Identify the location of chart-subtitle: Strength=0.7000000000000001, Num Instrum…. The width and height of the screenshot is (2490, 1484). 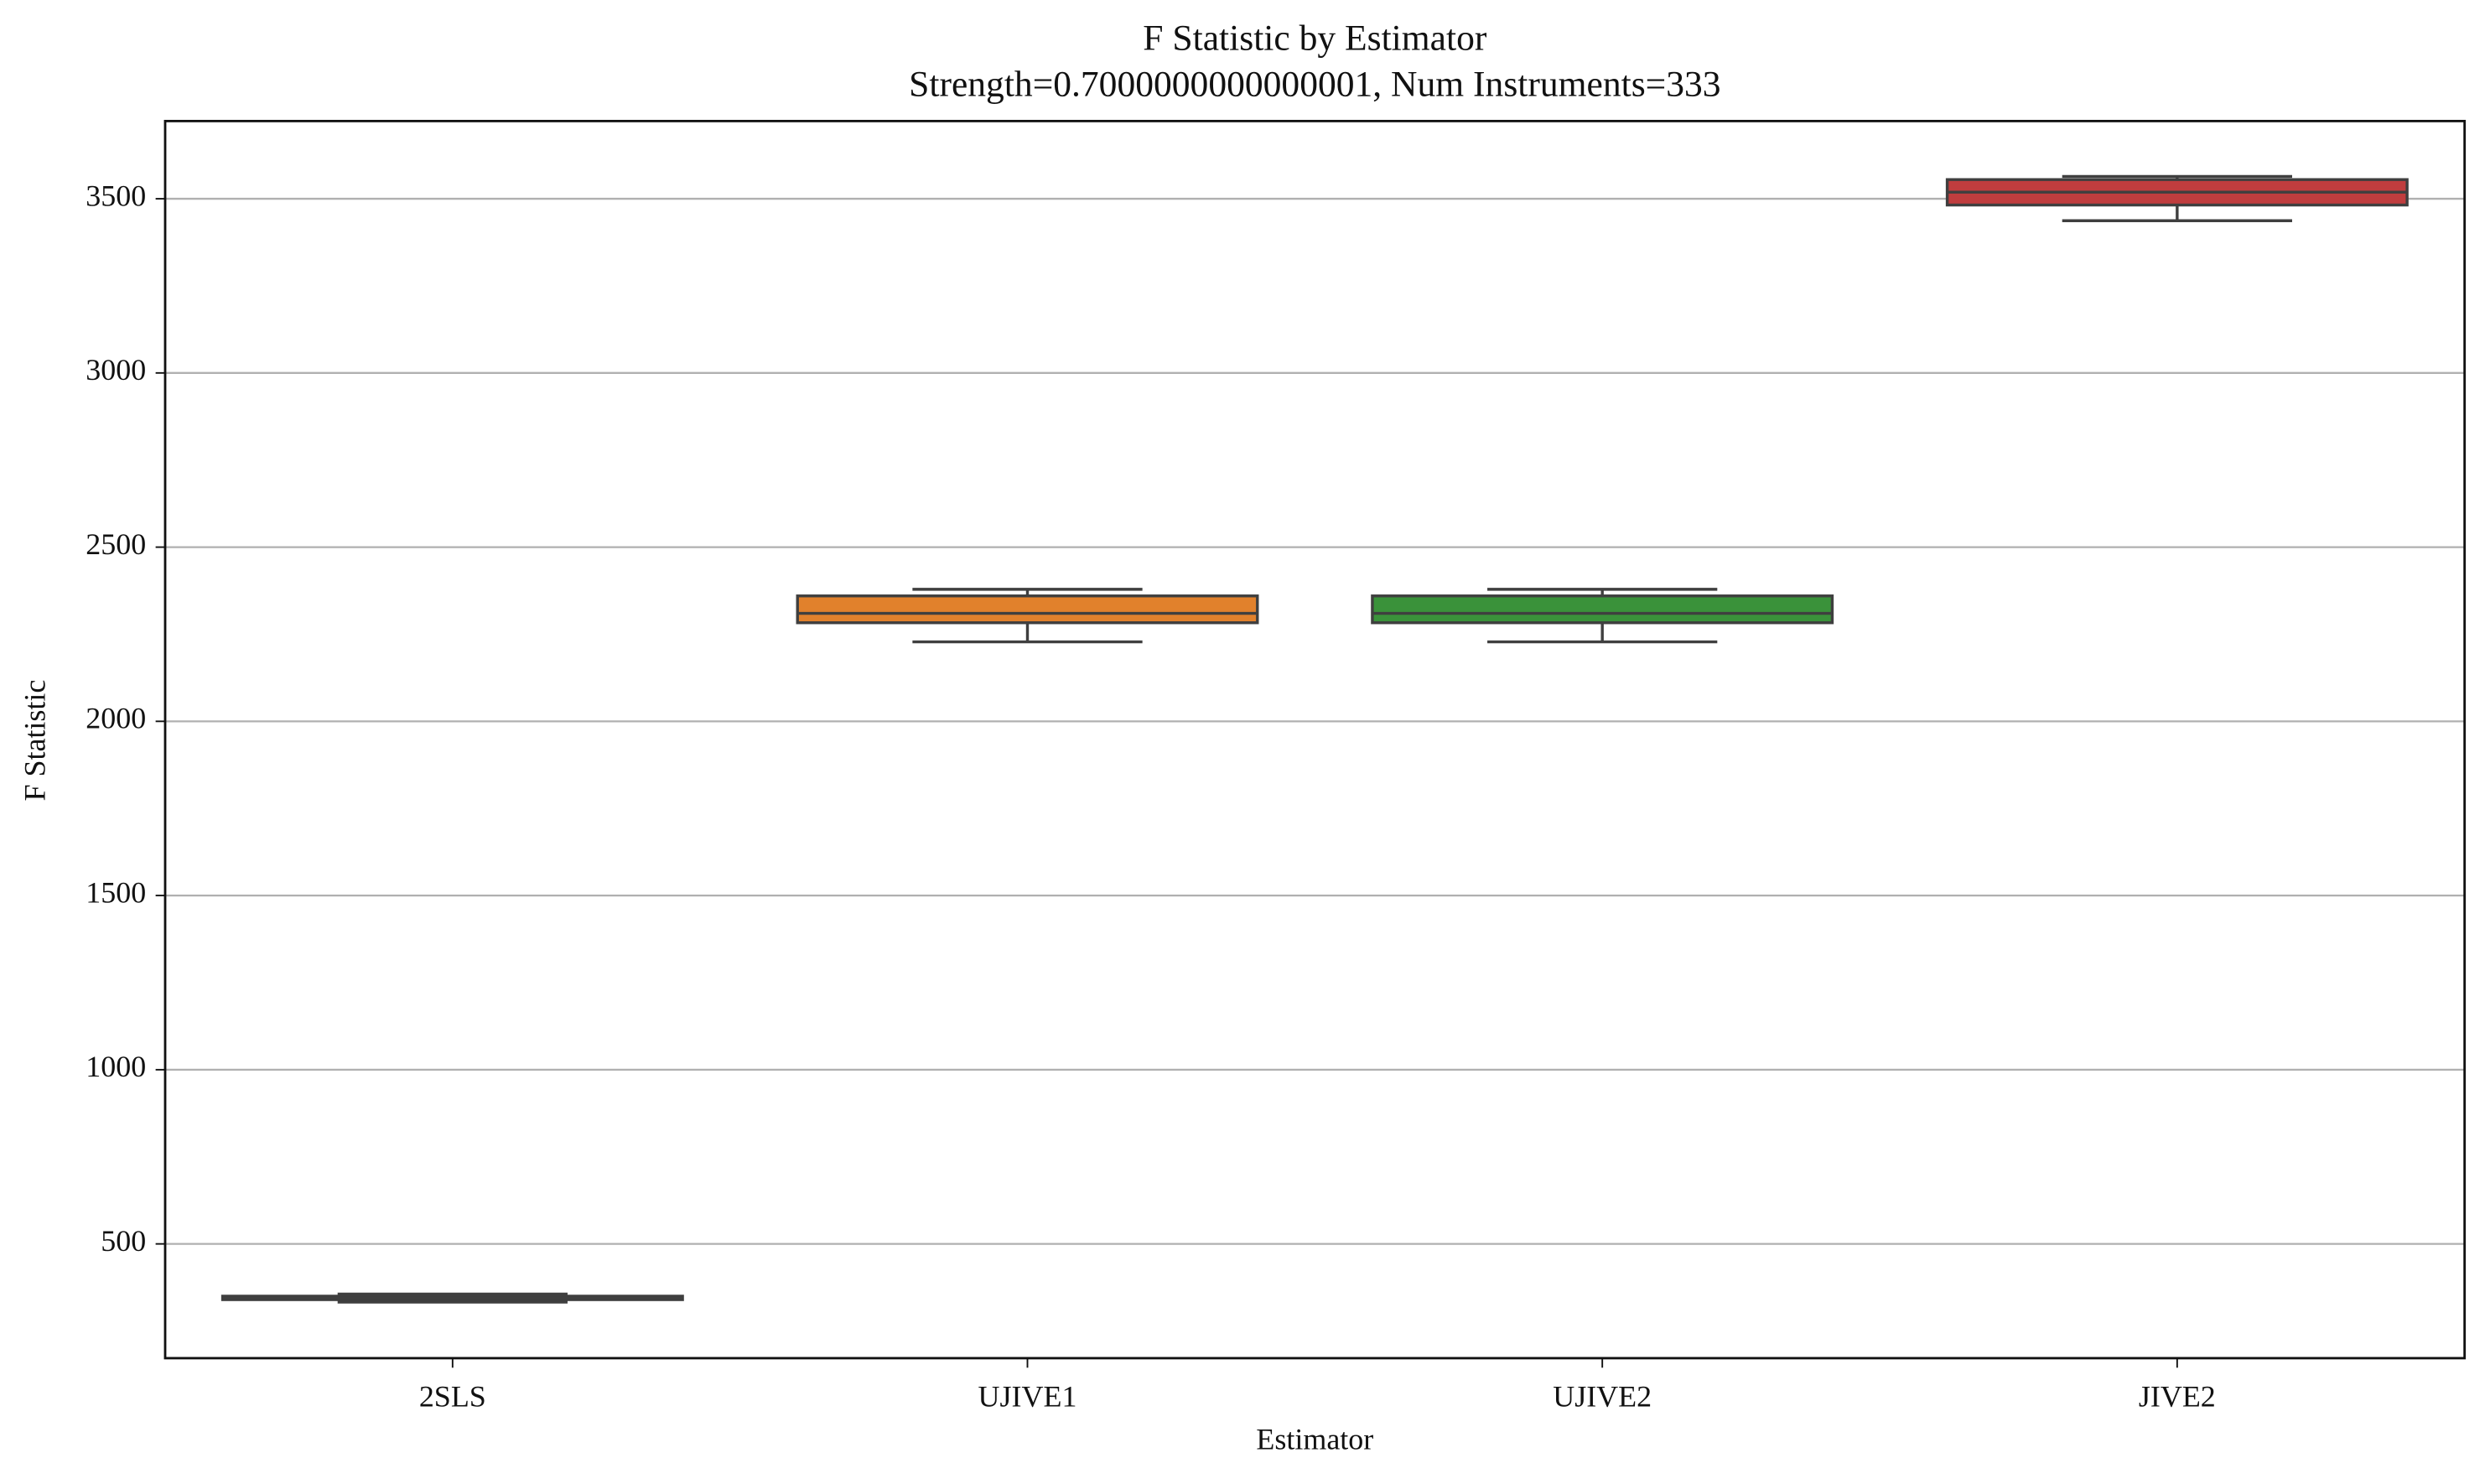
(1314, 85).